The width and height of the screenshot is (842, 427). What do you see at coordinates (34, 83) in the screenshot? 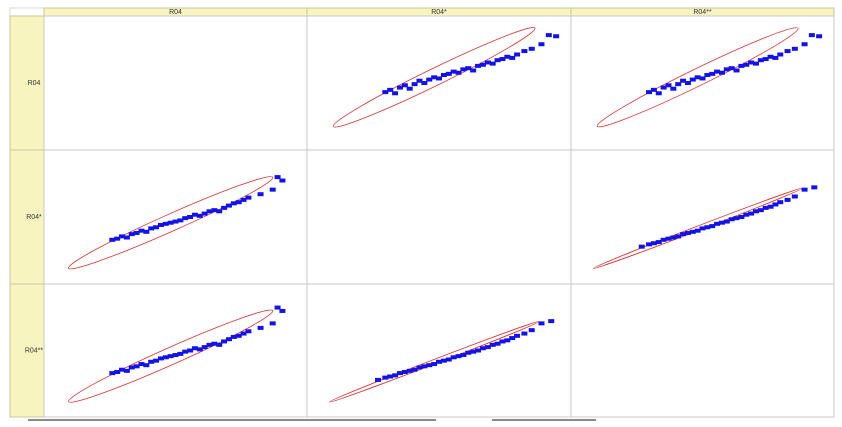
I see `row-header-label: R04` at bounding box center [34, 83].